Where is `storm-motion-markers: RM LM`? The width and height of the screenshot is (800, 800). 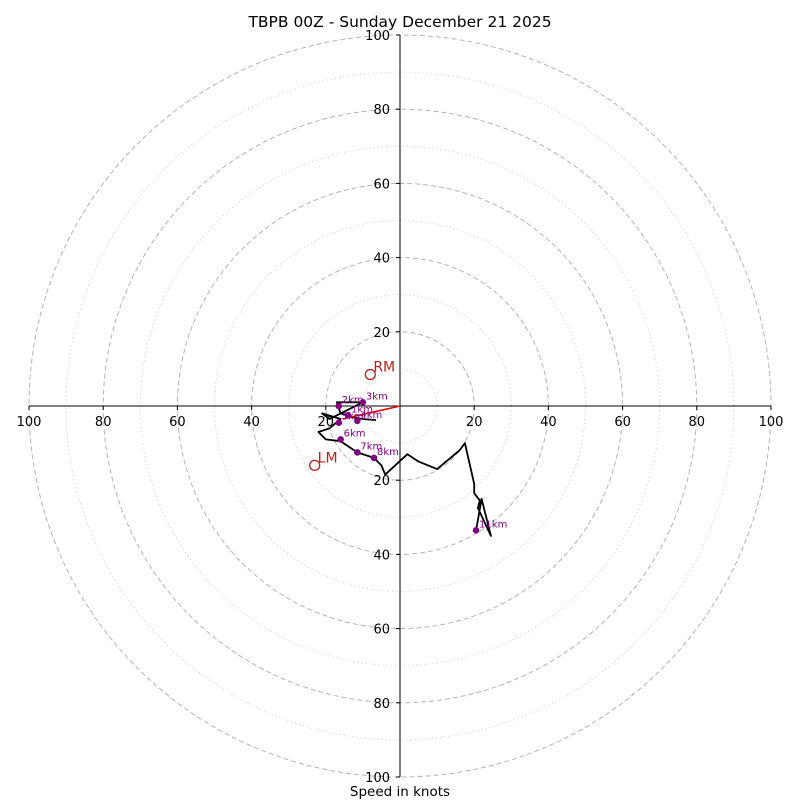
storm-motion-markers: RM LM is located at coordinates (352, 415).